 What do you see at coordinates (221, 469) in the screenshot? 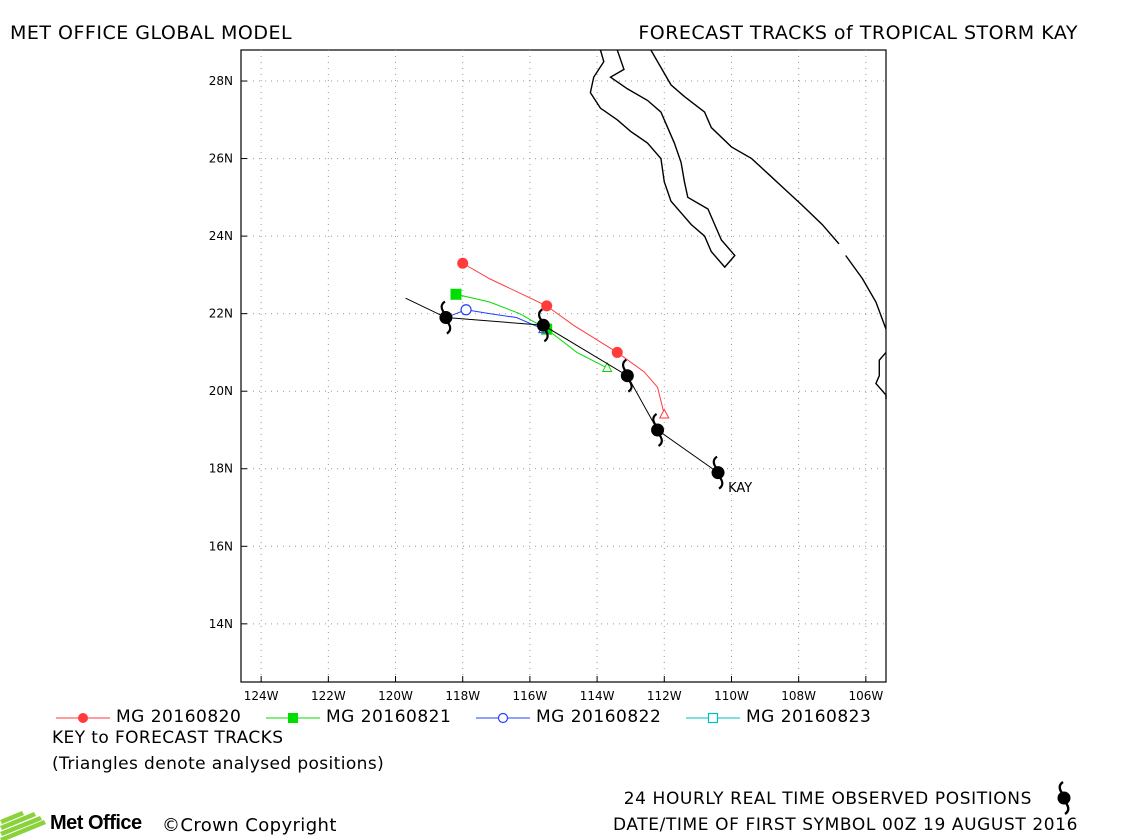
I see `lat-tick-label: 18N` at bounding box center [221, 469].